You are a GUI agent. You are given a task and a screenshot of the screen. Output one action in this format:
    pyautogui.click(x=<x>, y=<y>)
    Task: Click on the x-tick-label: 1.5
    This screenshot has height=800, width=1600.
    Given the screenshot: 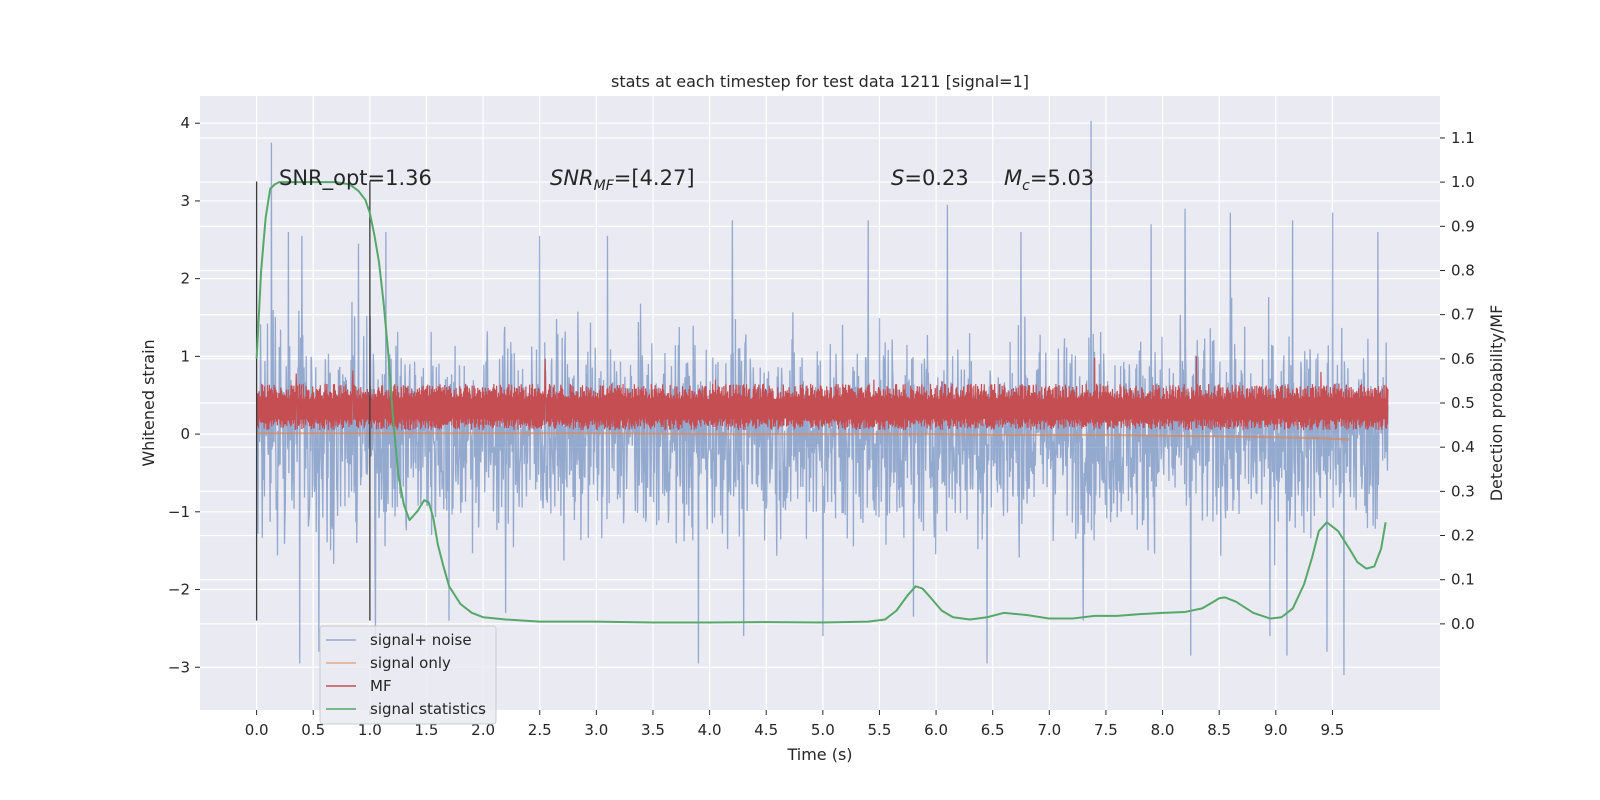 What is the action you would take?
    pyautogui.click(x=427, y=730)
    